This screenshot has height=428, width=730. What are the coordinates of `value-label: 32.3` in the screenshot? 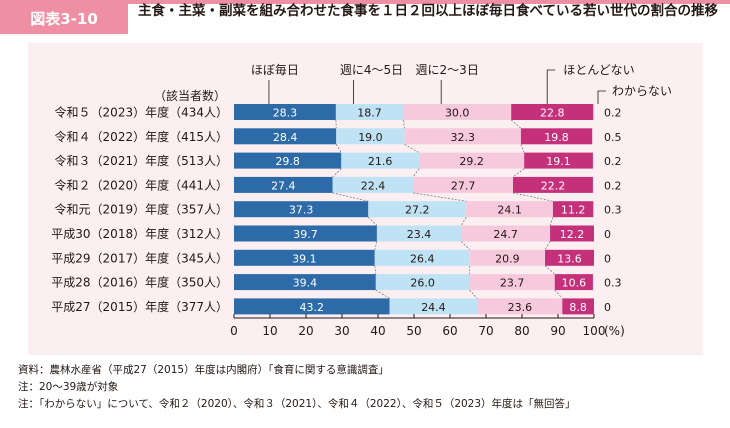 It's located at (463, 137).